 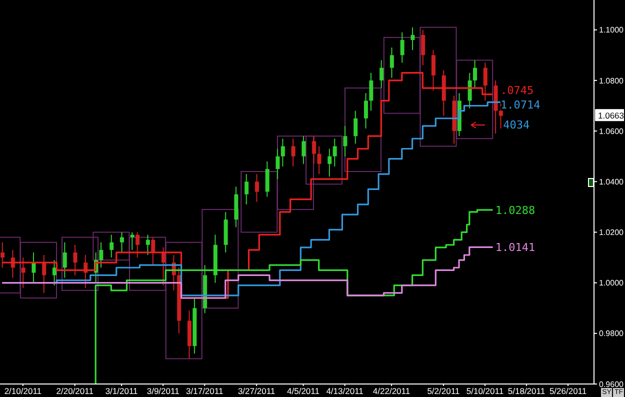 What do you see at coordinates (568, 391) in the screenshot?
I see `x-tick-label: 5/26/2011` at bounding box center [568, 391].